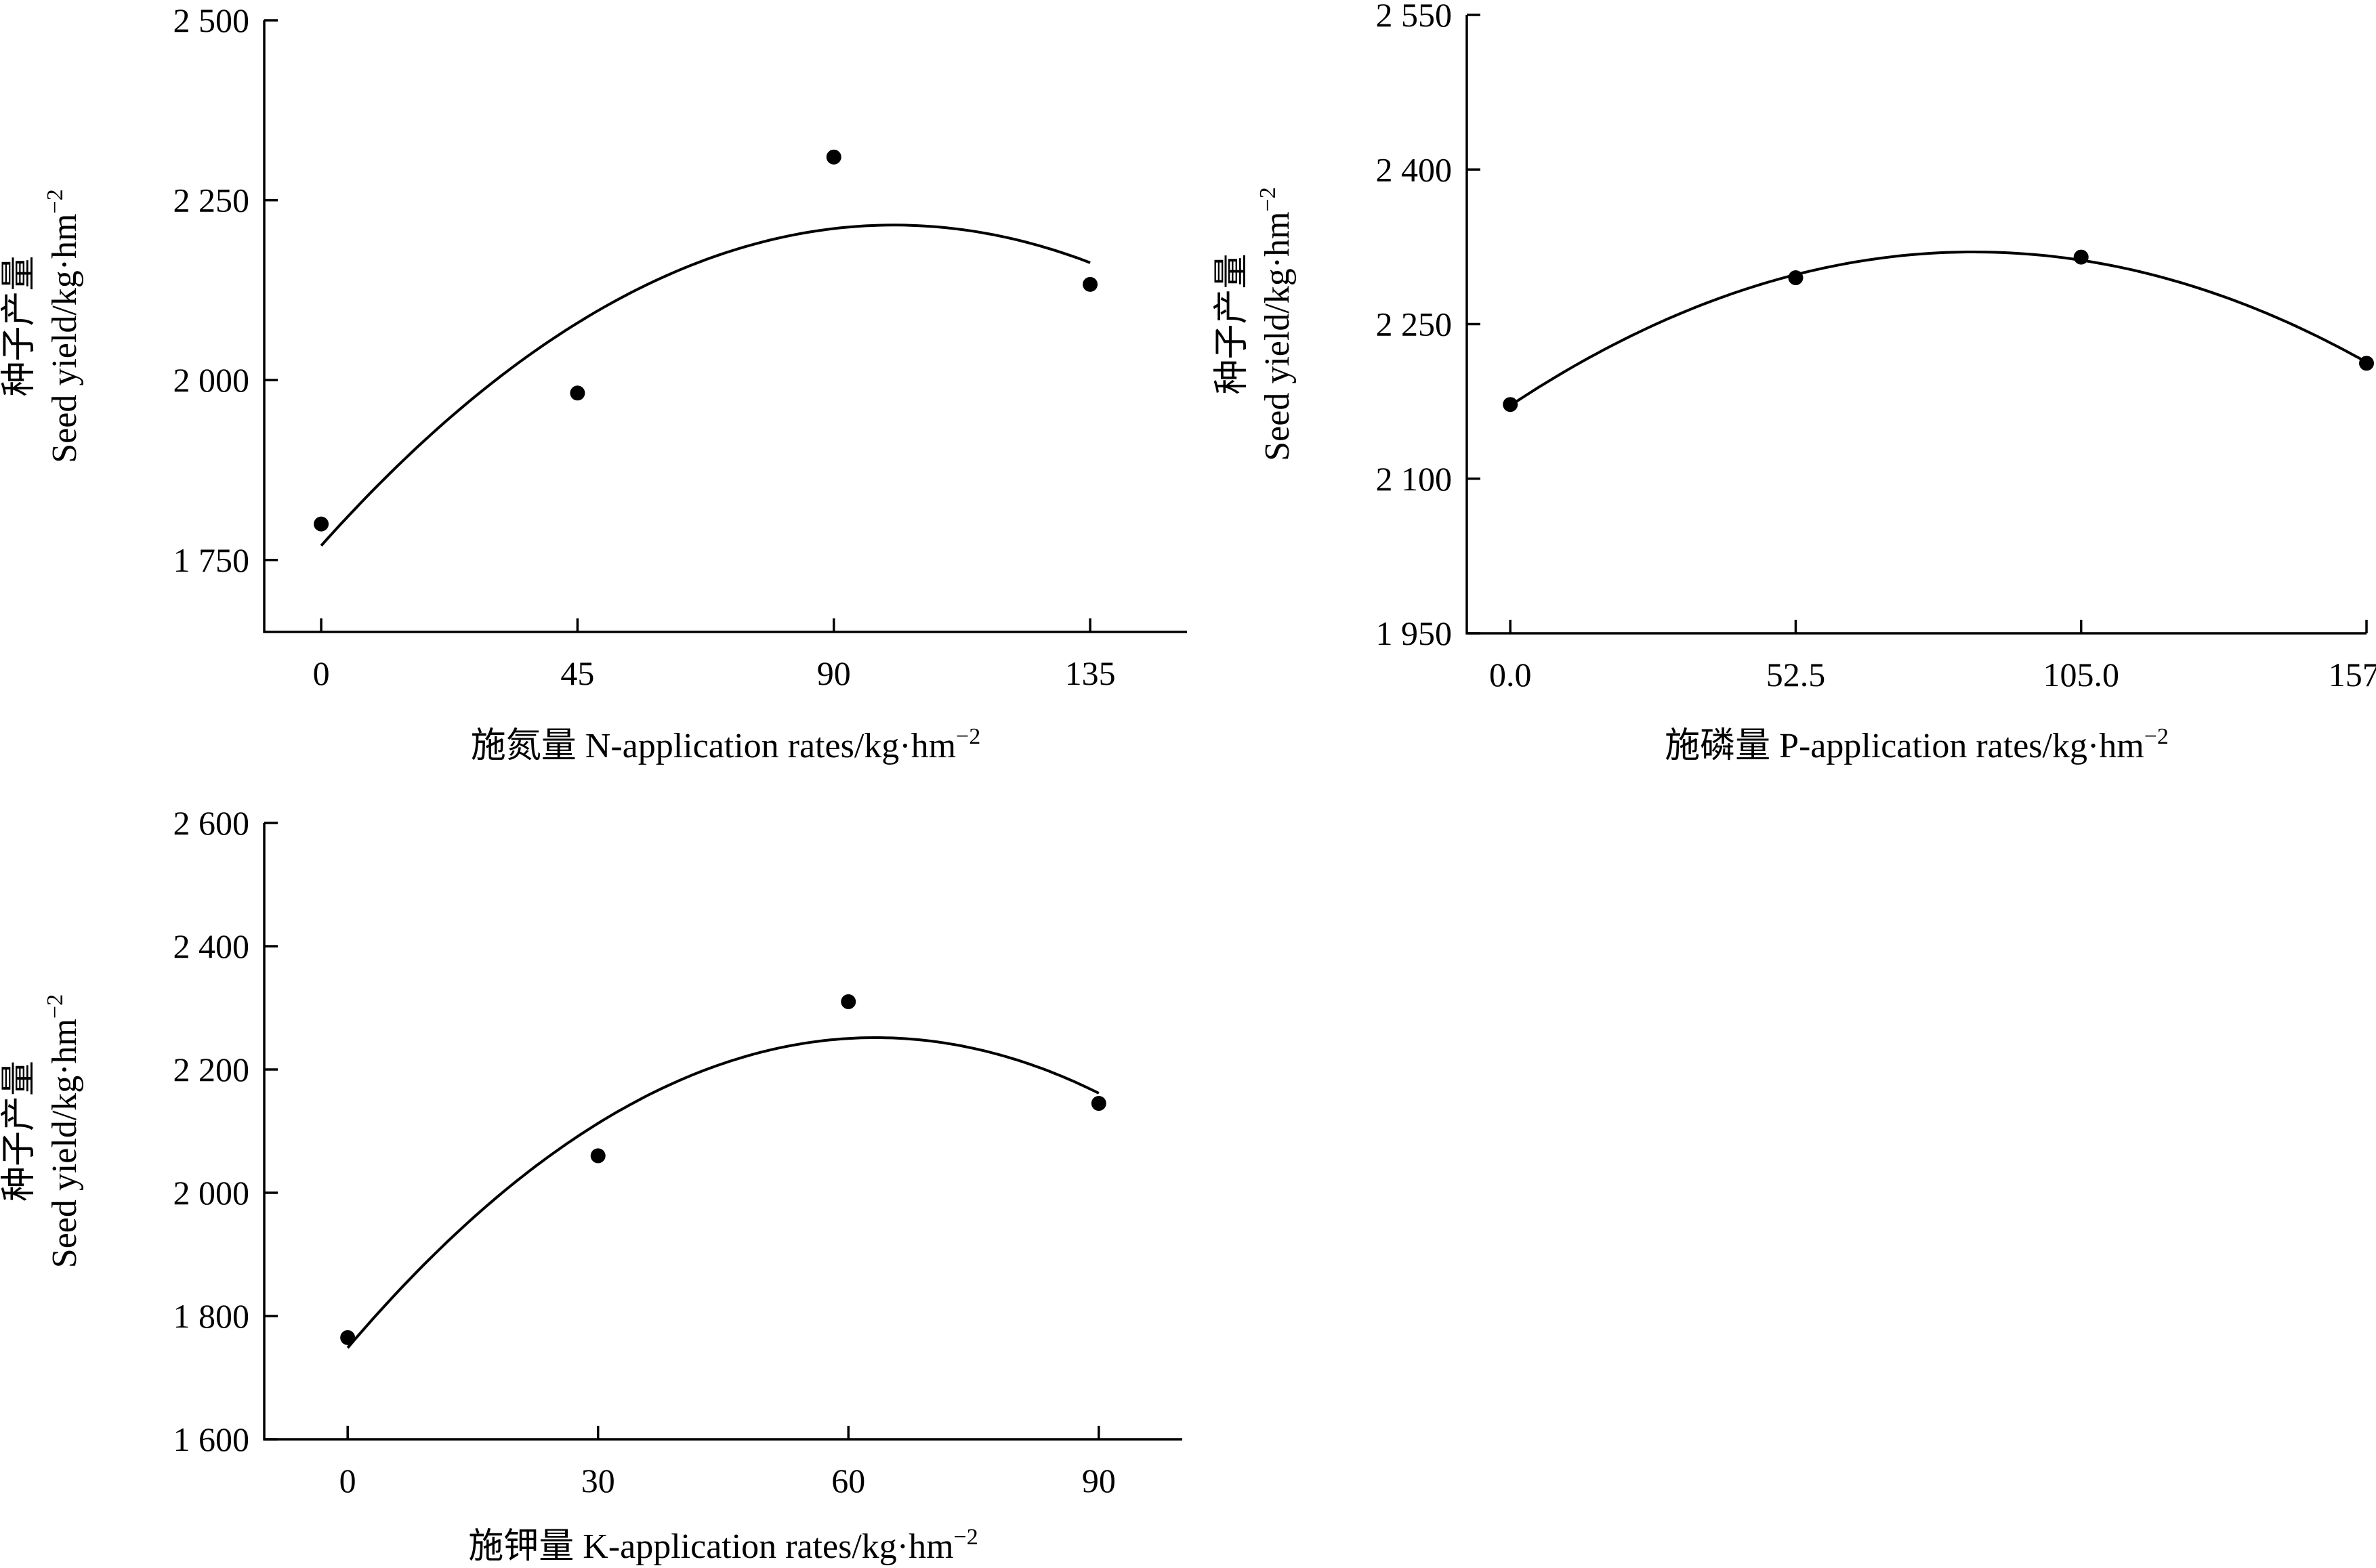 The height and width of the screenshot is (1568, 2376). What do you see at coordinates (1414, 633) in the screenshot?
I see `y-tick-label: 1 950` at bounding box center [1414, 633].